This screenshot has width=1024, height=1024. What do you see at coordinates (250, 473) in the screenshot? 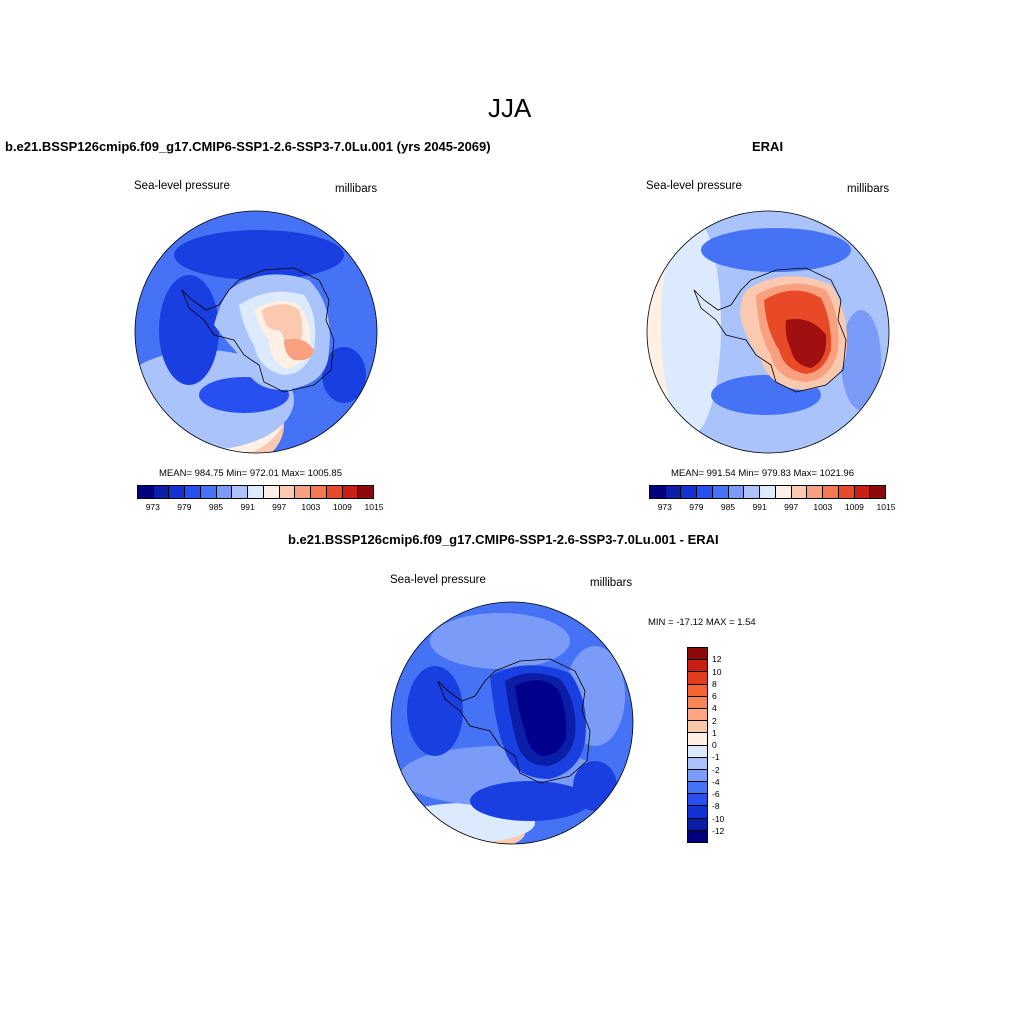
I see `panel-1-stats: MEAN= 984.75 Min= 972.01 Max= 1005.85` at bounding box center [250, 473].